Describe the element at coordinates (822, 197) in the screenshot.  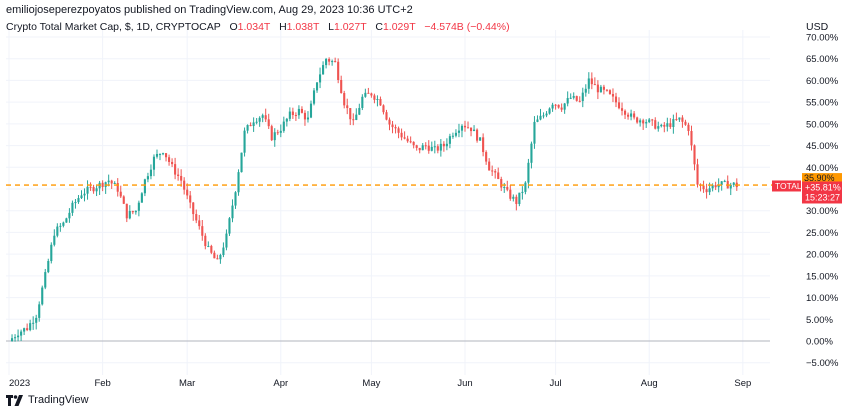
I see `countdown-text: 15:23:27` at that location.